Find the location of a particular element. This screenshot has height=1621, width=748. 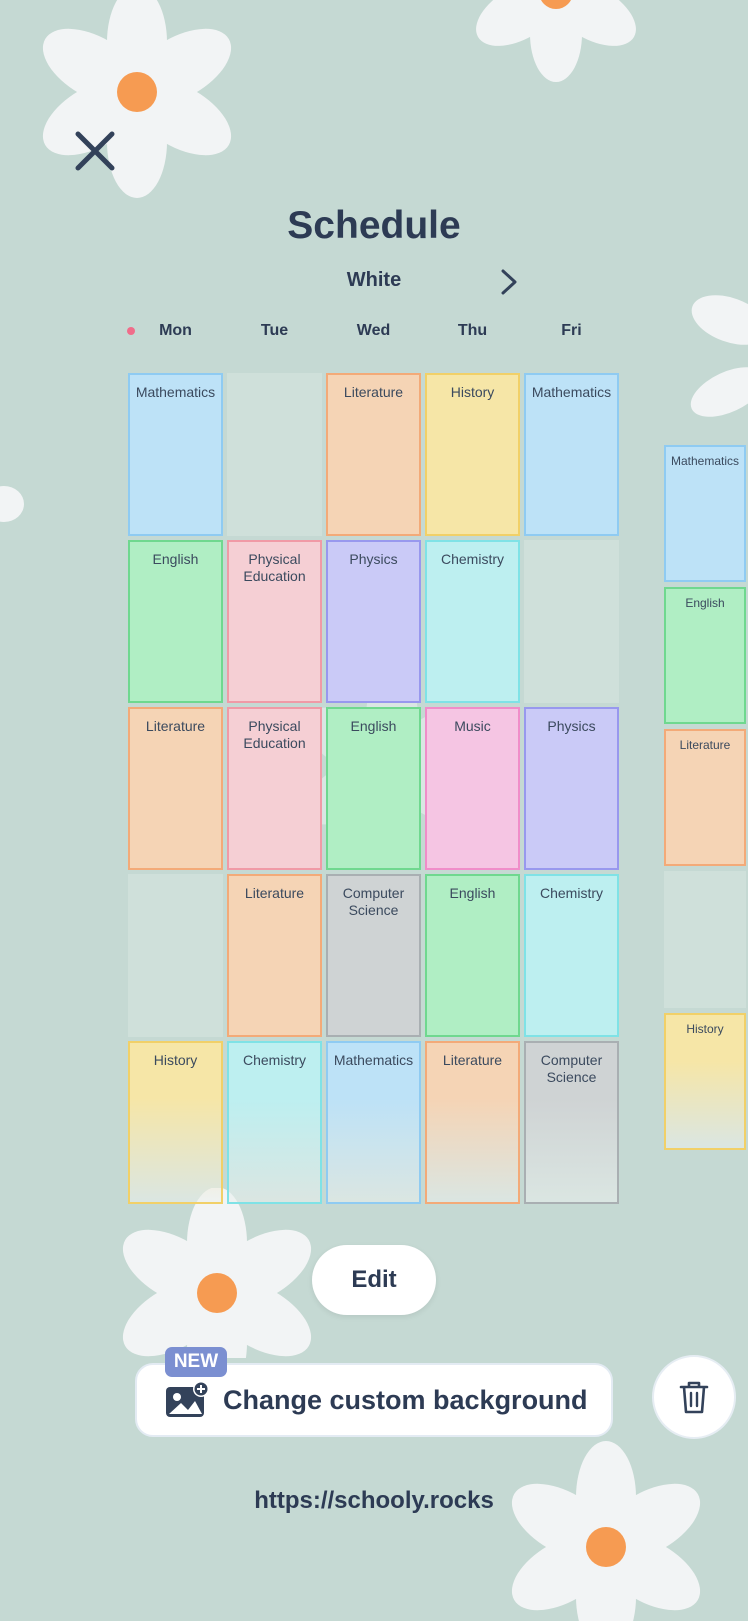

trash-icon is located at coordinates (694, 1397).